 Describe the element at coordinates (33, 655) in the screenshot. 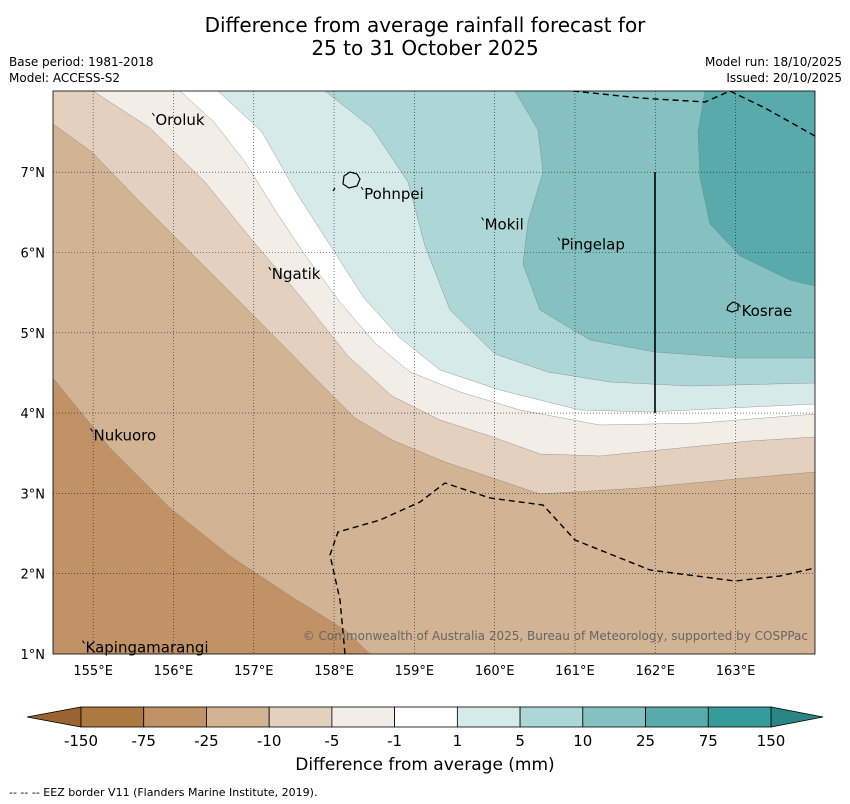

I see `lat-tick-label: 1°N` at that location.